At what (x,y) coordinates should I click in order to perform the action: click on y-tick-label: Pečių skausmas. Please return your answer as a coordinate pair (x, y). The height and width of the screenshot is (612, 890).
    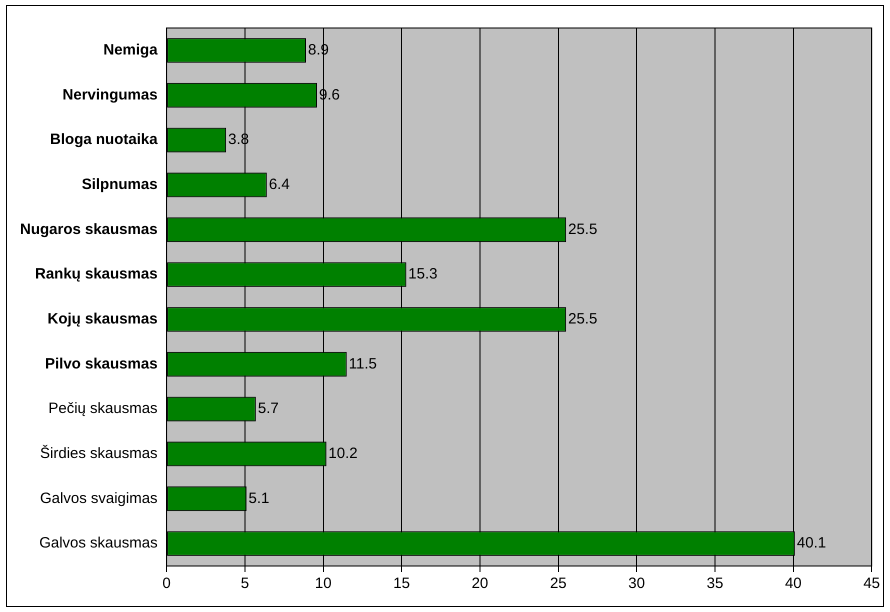
    Looking at the image, I should click on (103, 409).